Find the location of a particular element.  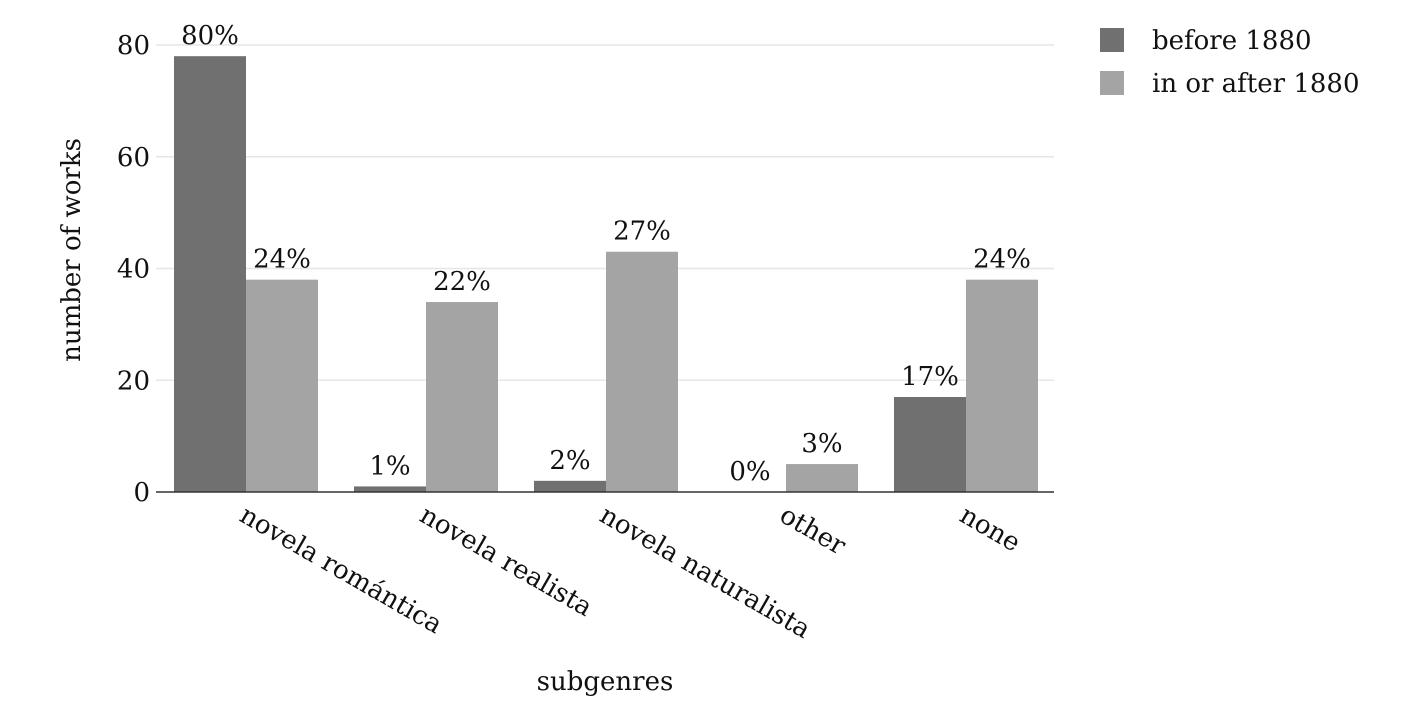

legend-label: before 1880 is located at coordinates (1232, 41).